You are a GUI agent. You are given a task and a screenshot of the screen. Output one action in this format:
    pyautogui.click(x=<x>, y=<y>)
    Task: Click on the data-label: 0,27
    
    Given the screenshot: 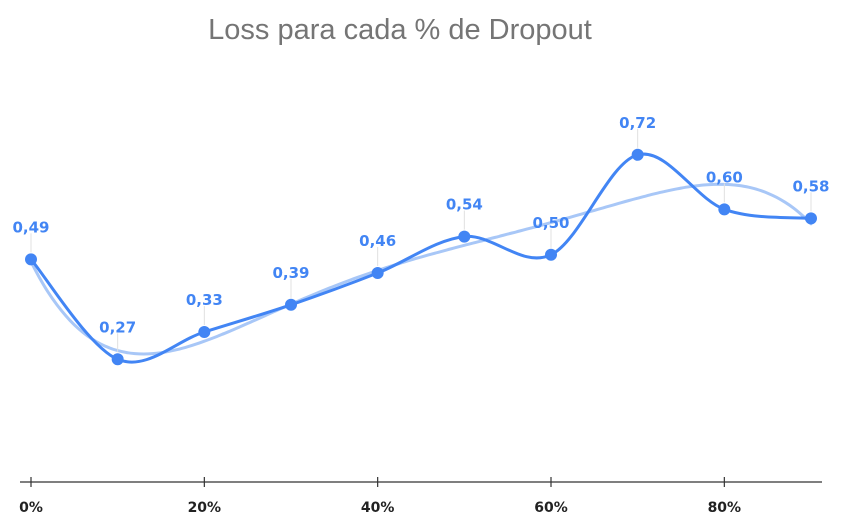 What is the action you would take?
    pyautogui.click(x=117, y=327)
    